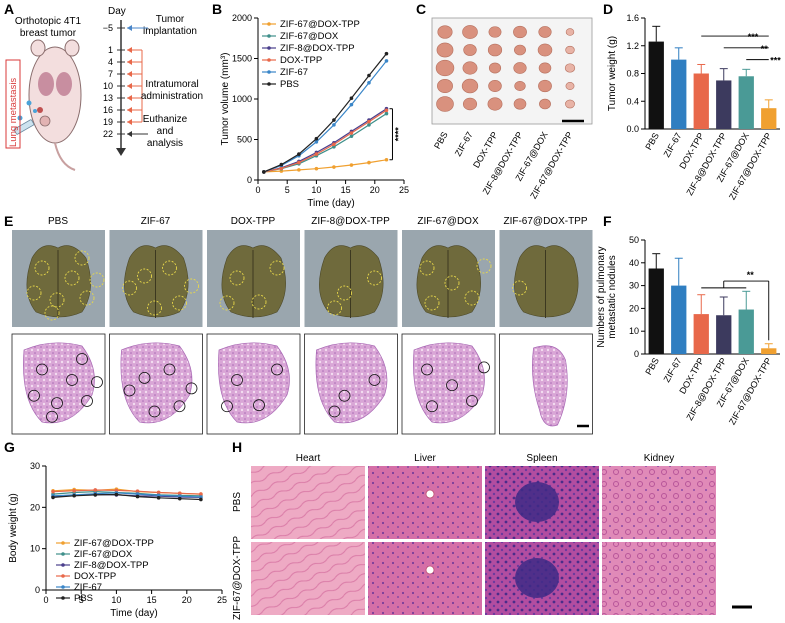 Image resolution: width=785 pixels, height=623 pixels. I want to click on lung-group-label: ZIF-67@DOX-TPP, so click(545, 221).